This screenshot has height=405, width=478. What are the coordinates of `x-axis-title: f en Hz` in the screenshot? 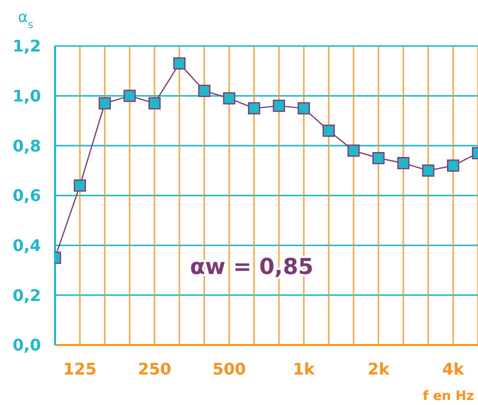 It's located at (448, 396).